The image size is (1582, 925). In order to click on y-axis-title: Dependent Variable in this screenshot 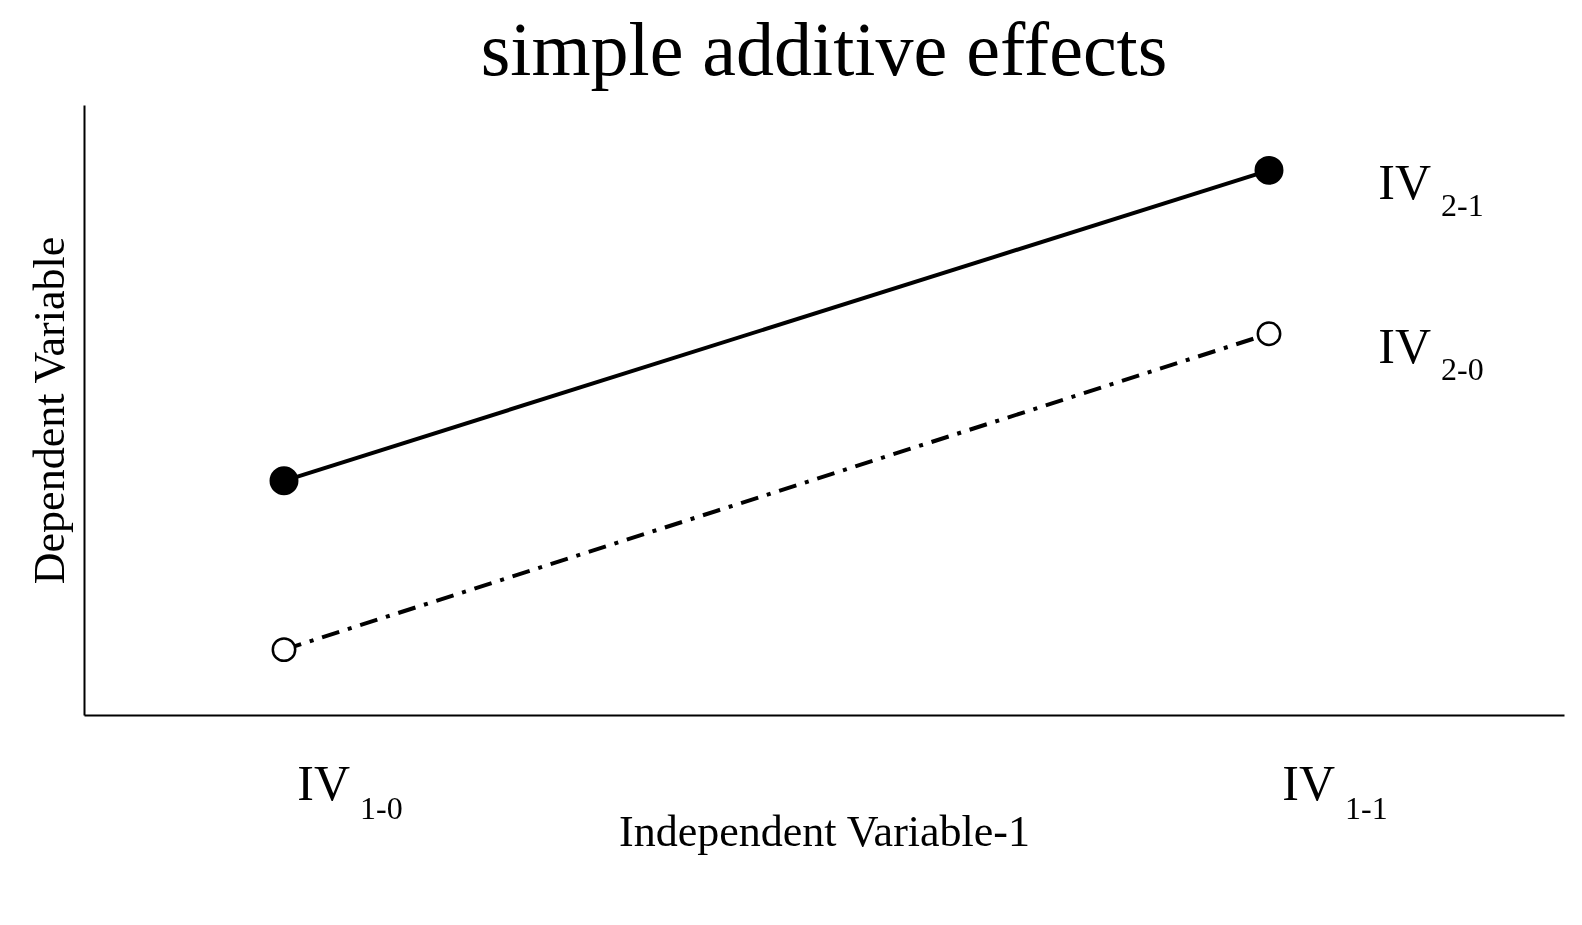, I will do `click(49, 410)`.